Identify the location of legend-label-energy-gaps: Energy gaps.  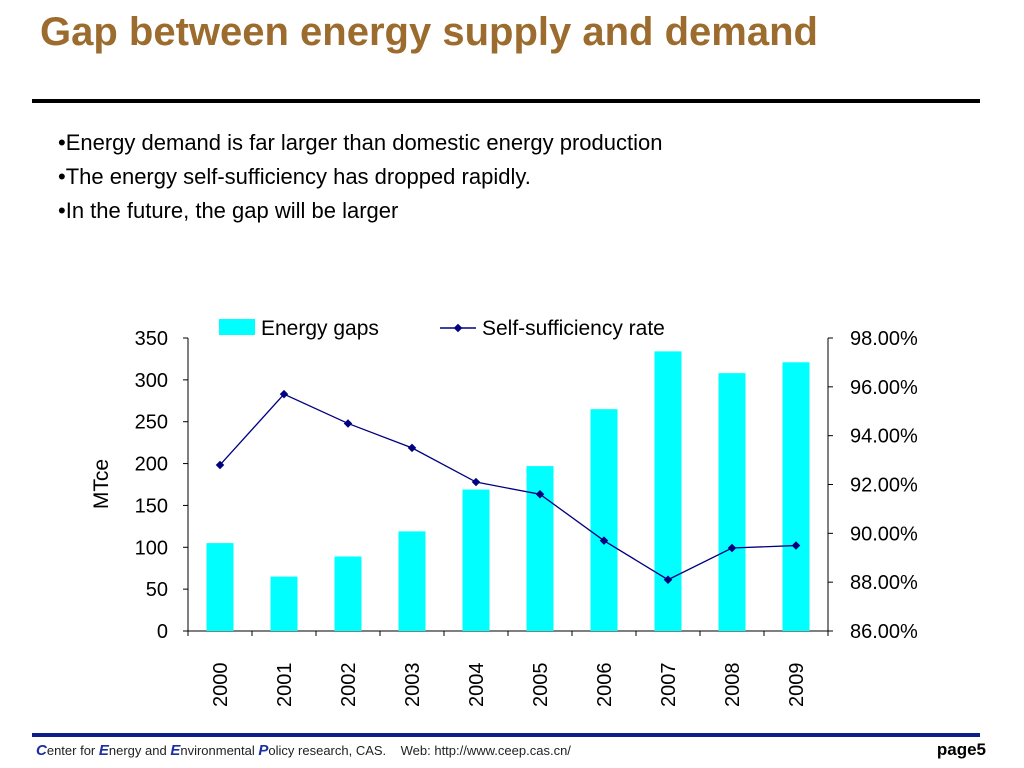
(320, 328).